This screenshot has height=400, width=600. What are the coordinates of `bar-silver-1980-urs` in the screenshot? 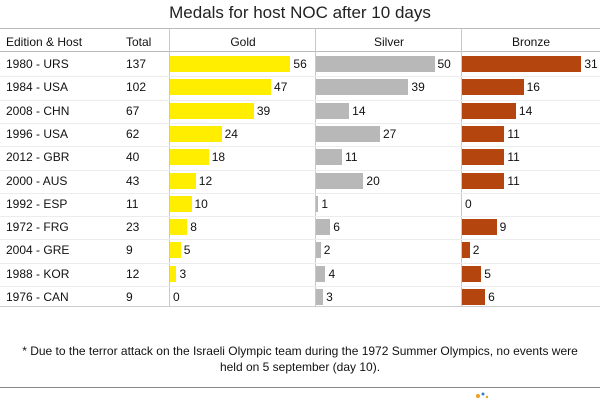 It's located at (375, 64).